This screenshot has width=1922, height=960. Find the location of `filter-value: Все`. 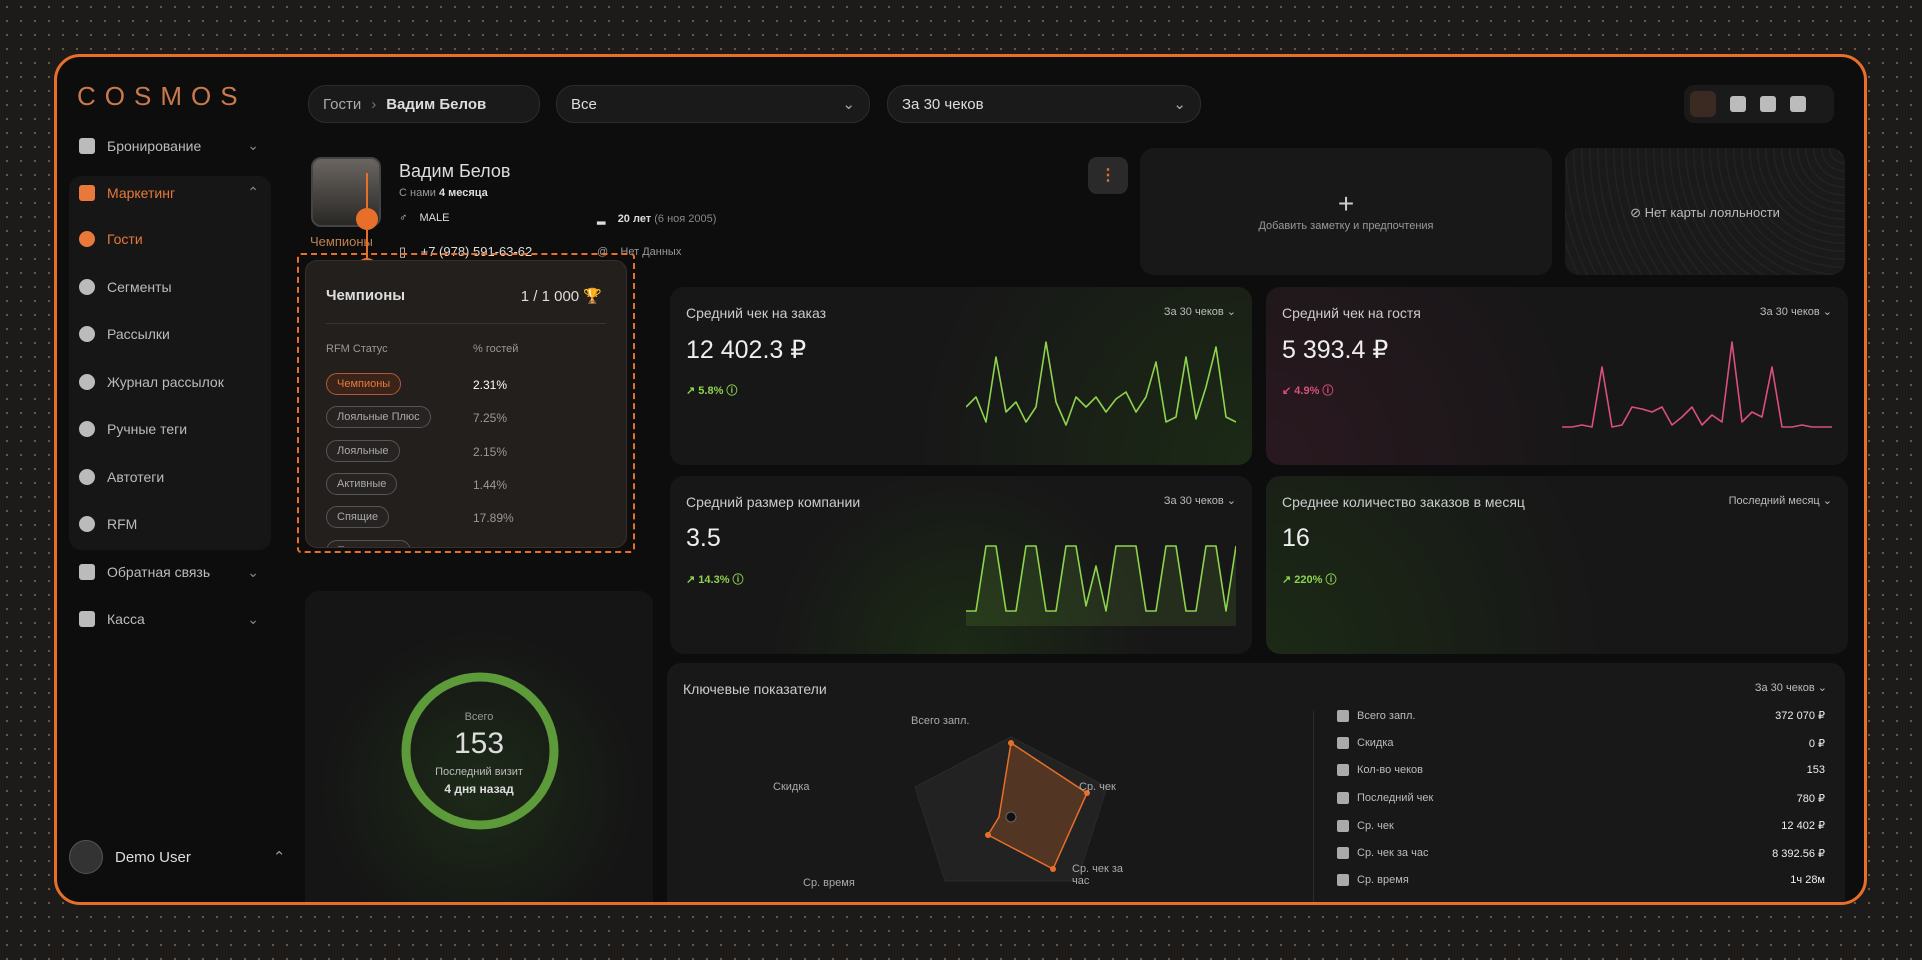

filter-value: Все is located at coordinates (584, 104).